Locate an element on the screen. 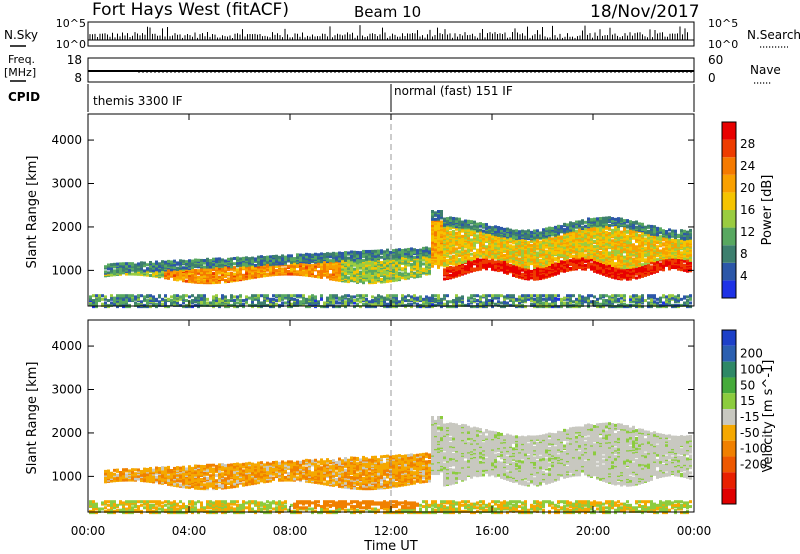 The height and width of the screenshot is (554, 800). cpid-label: CPID is located at coordinates (24, 97).